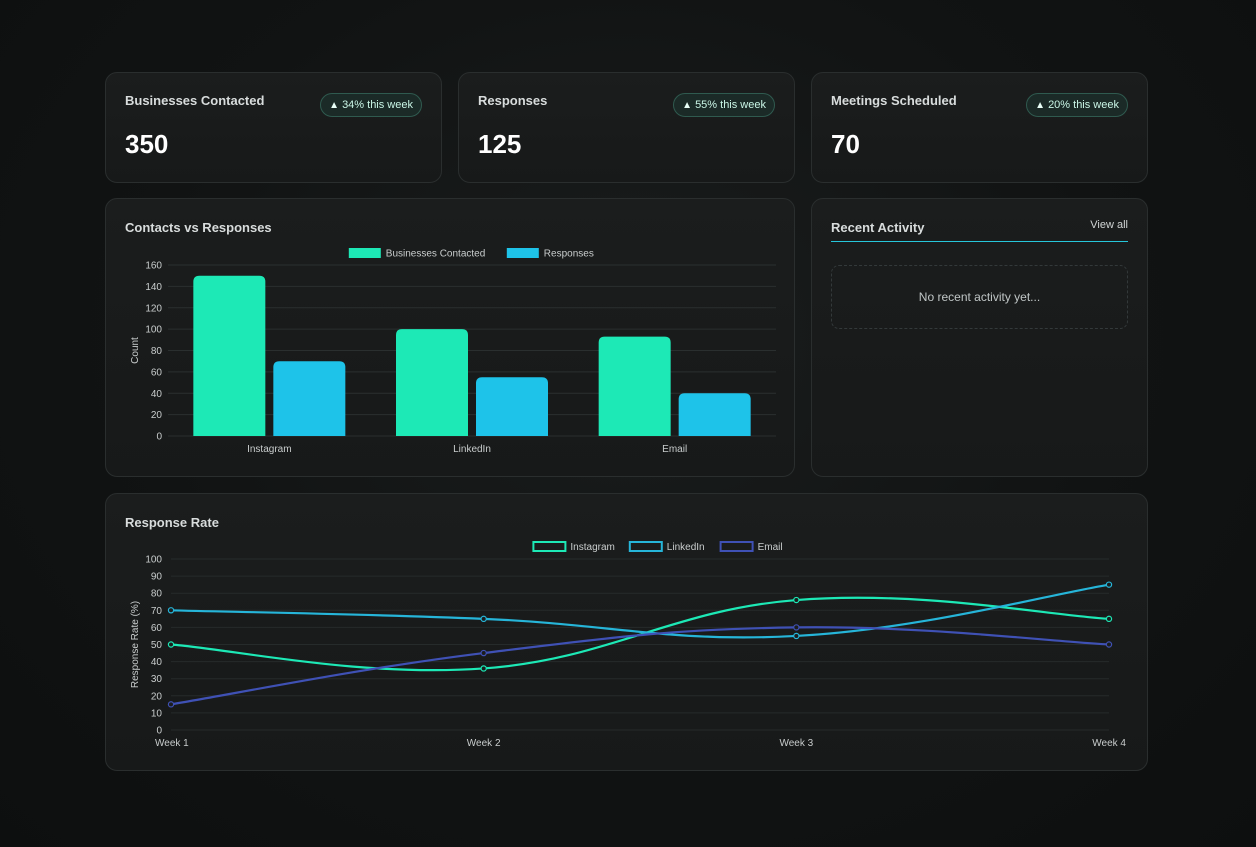 Image resolution: width=1256 pixels, height=847 pixels. What do you see at coordinates (979, 241) in the screenshot?
I see `divider` at bounding box center [979, 241].